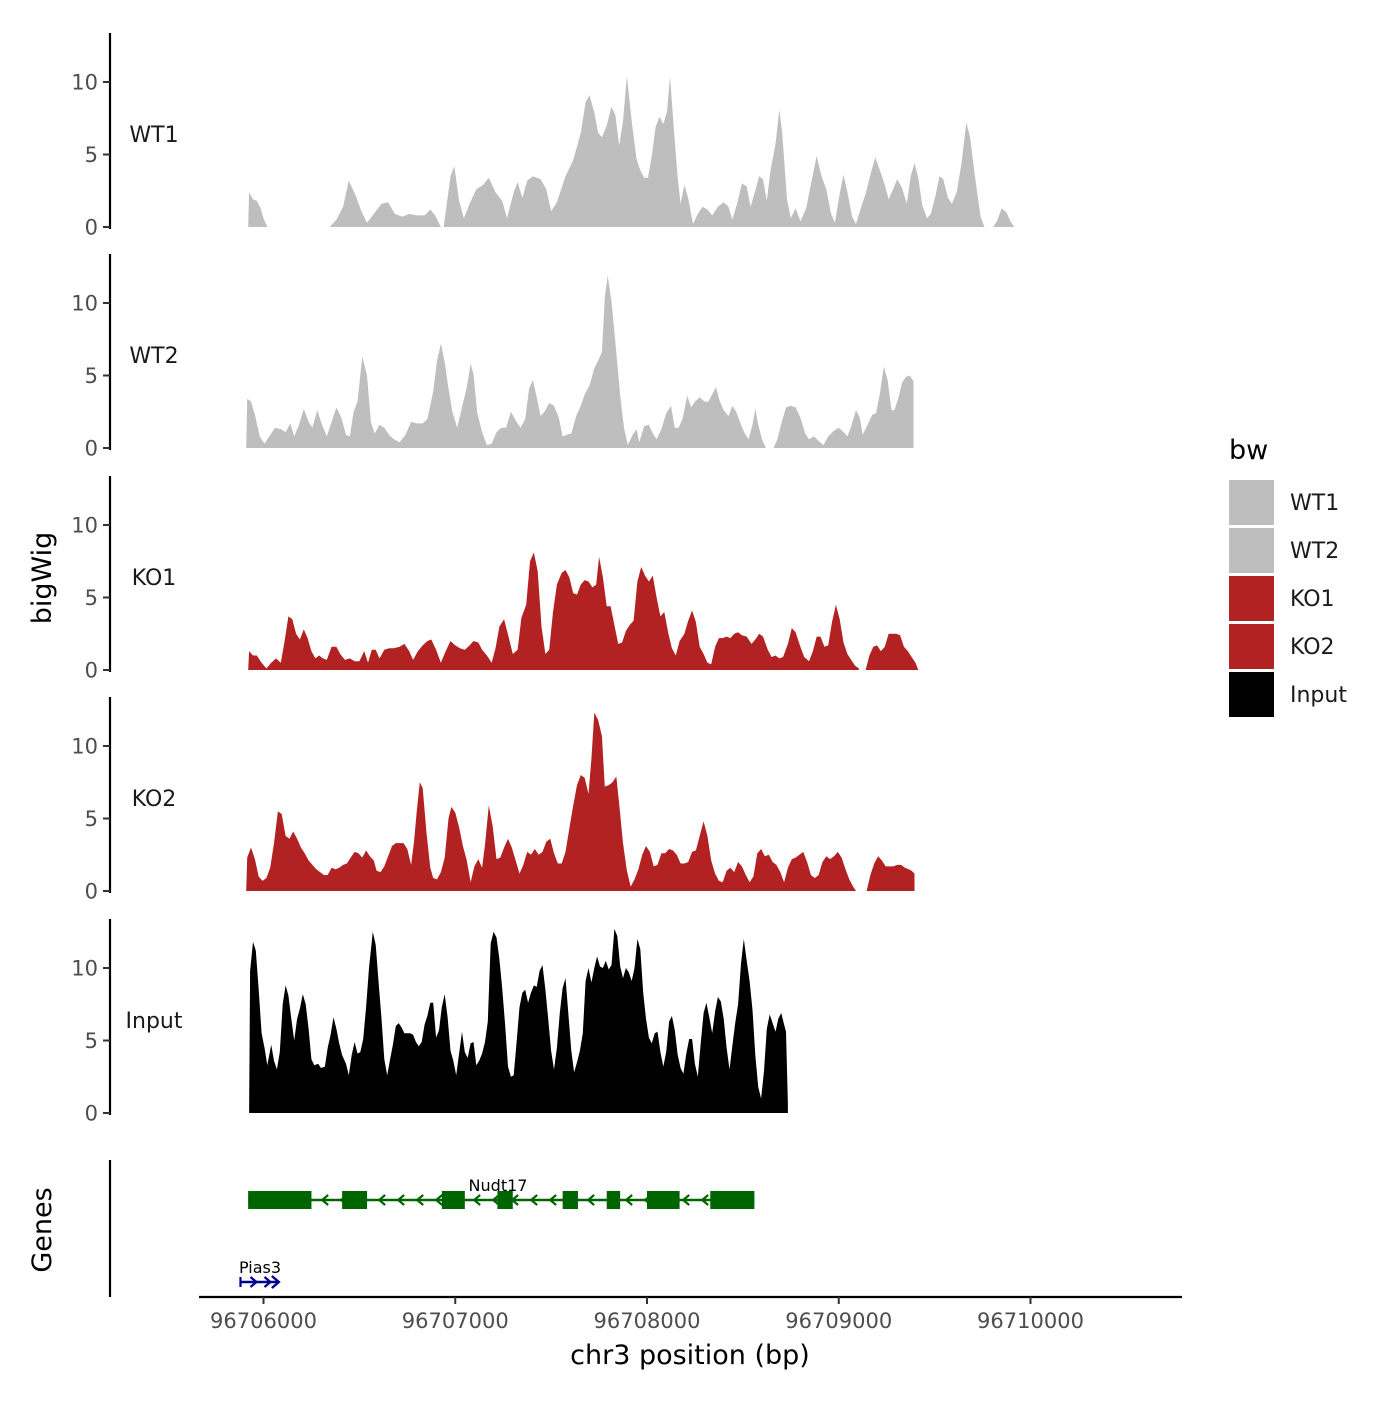  I want to click on legend-label: Input, so click(1318, 695).